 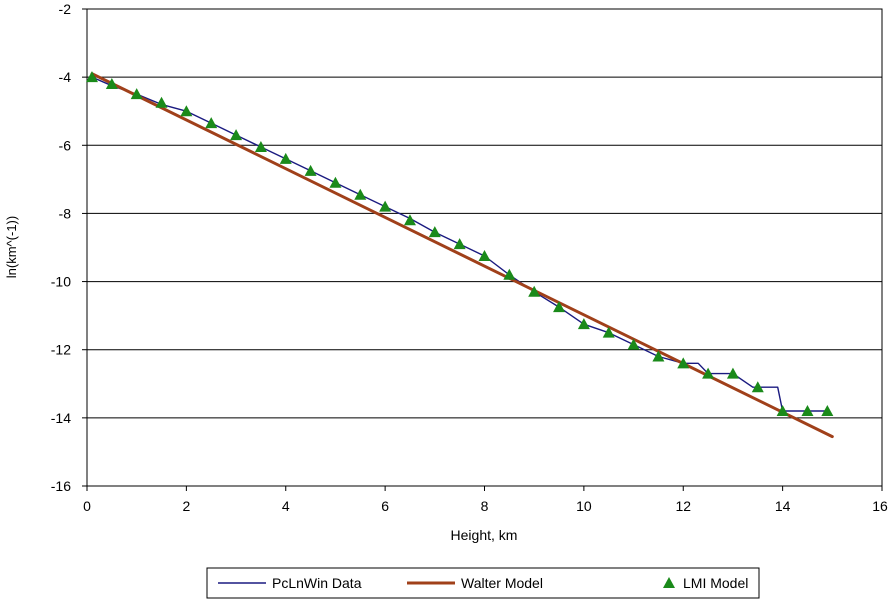 What do you see at coordinates (502, 583) in the screenshot?
I see `legend-label-walter: Walter Model` at bounding box center [502, 583].